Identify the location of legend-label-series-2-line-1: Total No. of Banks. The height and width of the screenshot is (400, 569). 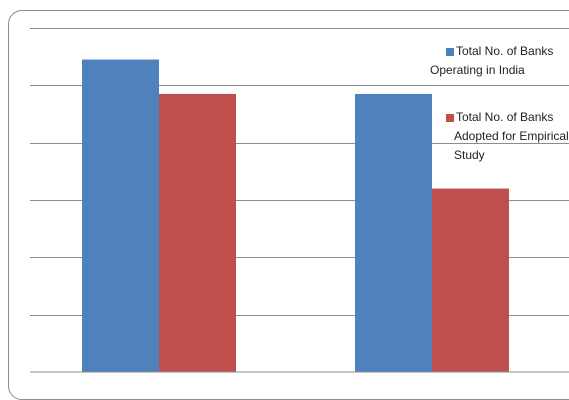
(505, 117).